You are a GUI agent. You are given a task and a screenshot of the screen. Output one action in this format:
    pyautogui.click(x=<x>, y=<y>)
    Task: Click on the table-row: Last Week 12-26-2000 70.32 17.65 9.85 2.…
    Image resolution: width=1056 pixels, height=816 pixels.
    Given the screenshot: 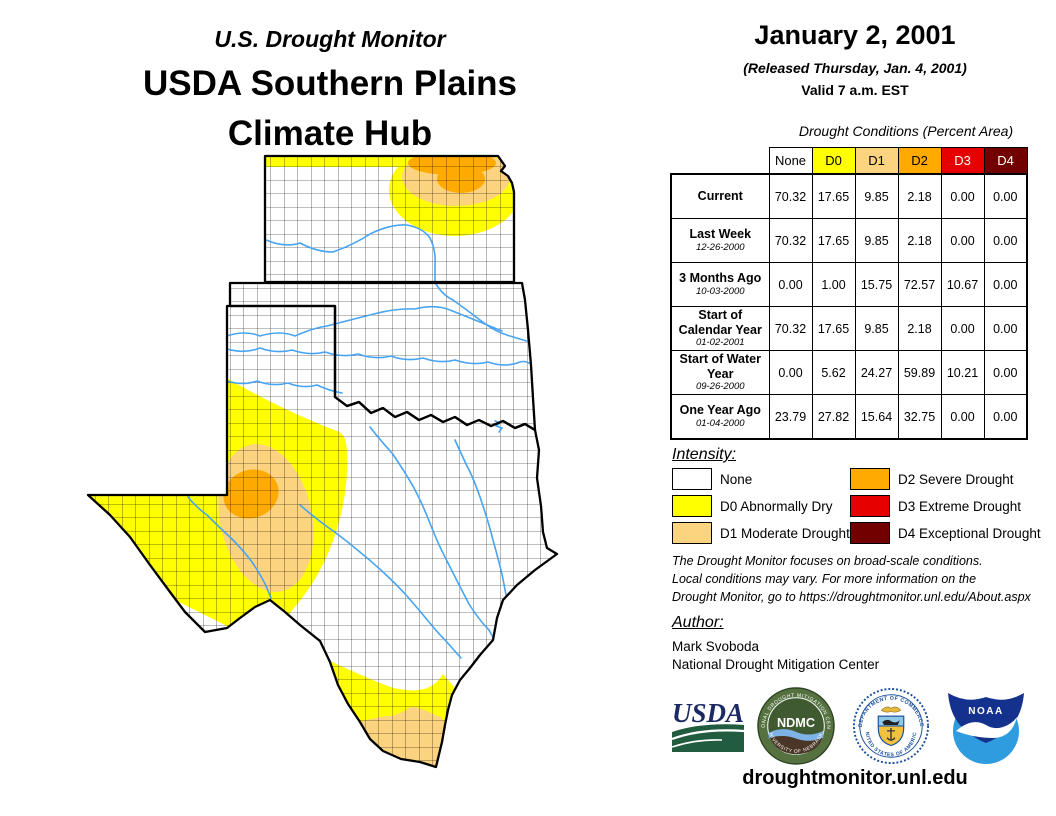 What is the action you would take?
    pyautogui.click(x=849, y=240)
    